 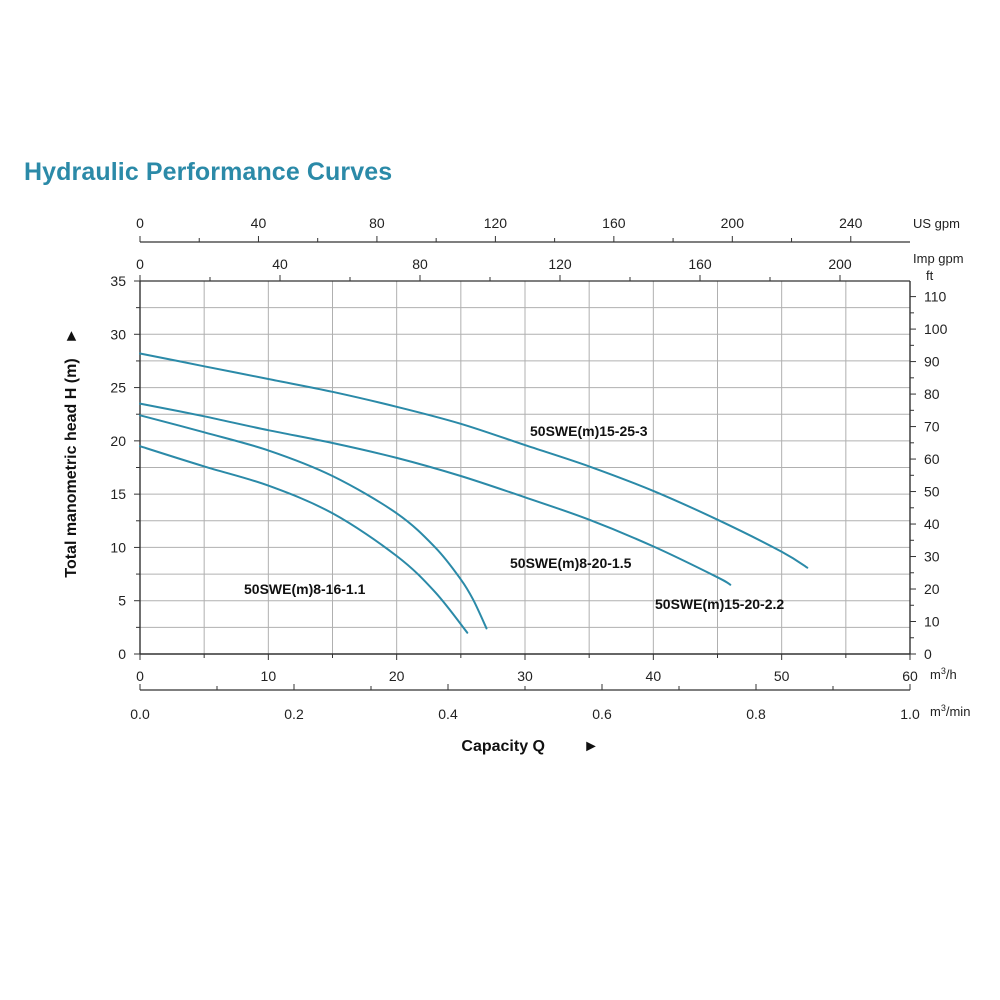 What do you see at coordinates (932, 622) in the screenshot?
I see `ft-tick-label: 10` at bounding box center [932, 622].